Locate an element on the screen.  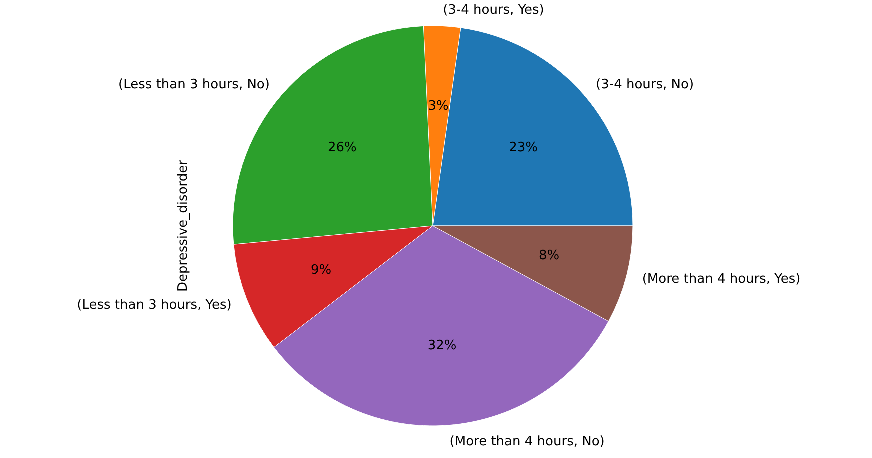
data-label: 3% is located at coordinates (438, 106).